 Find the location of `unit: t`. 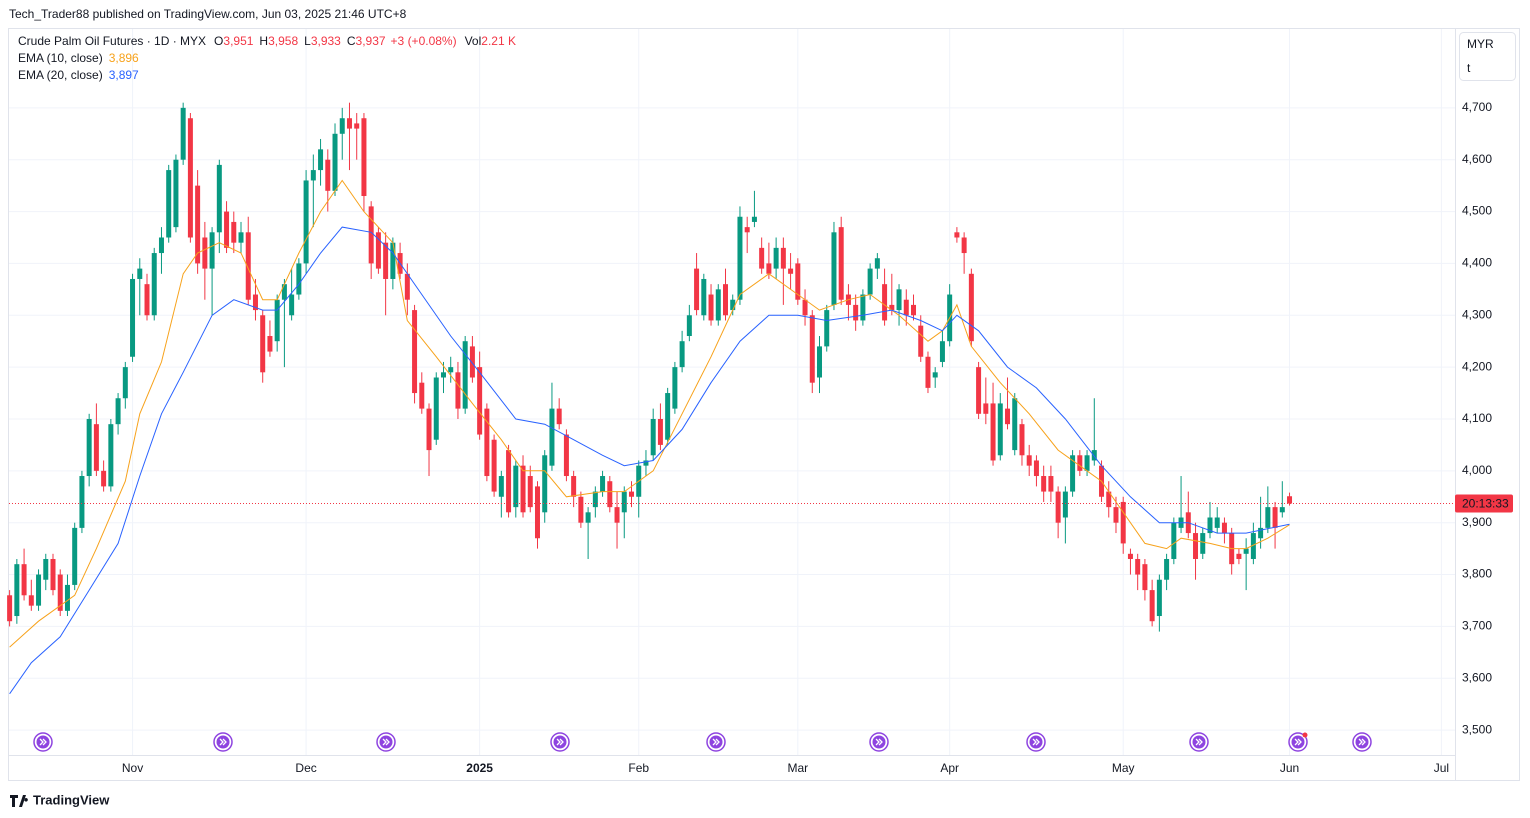

unit: t is located at coordinates (1469, 68).